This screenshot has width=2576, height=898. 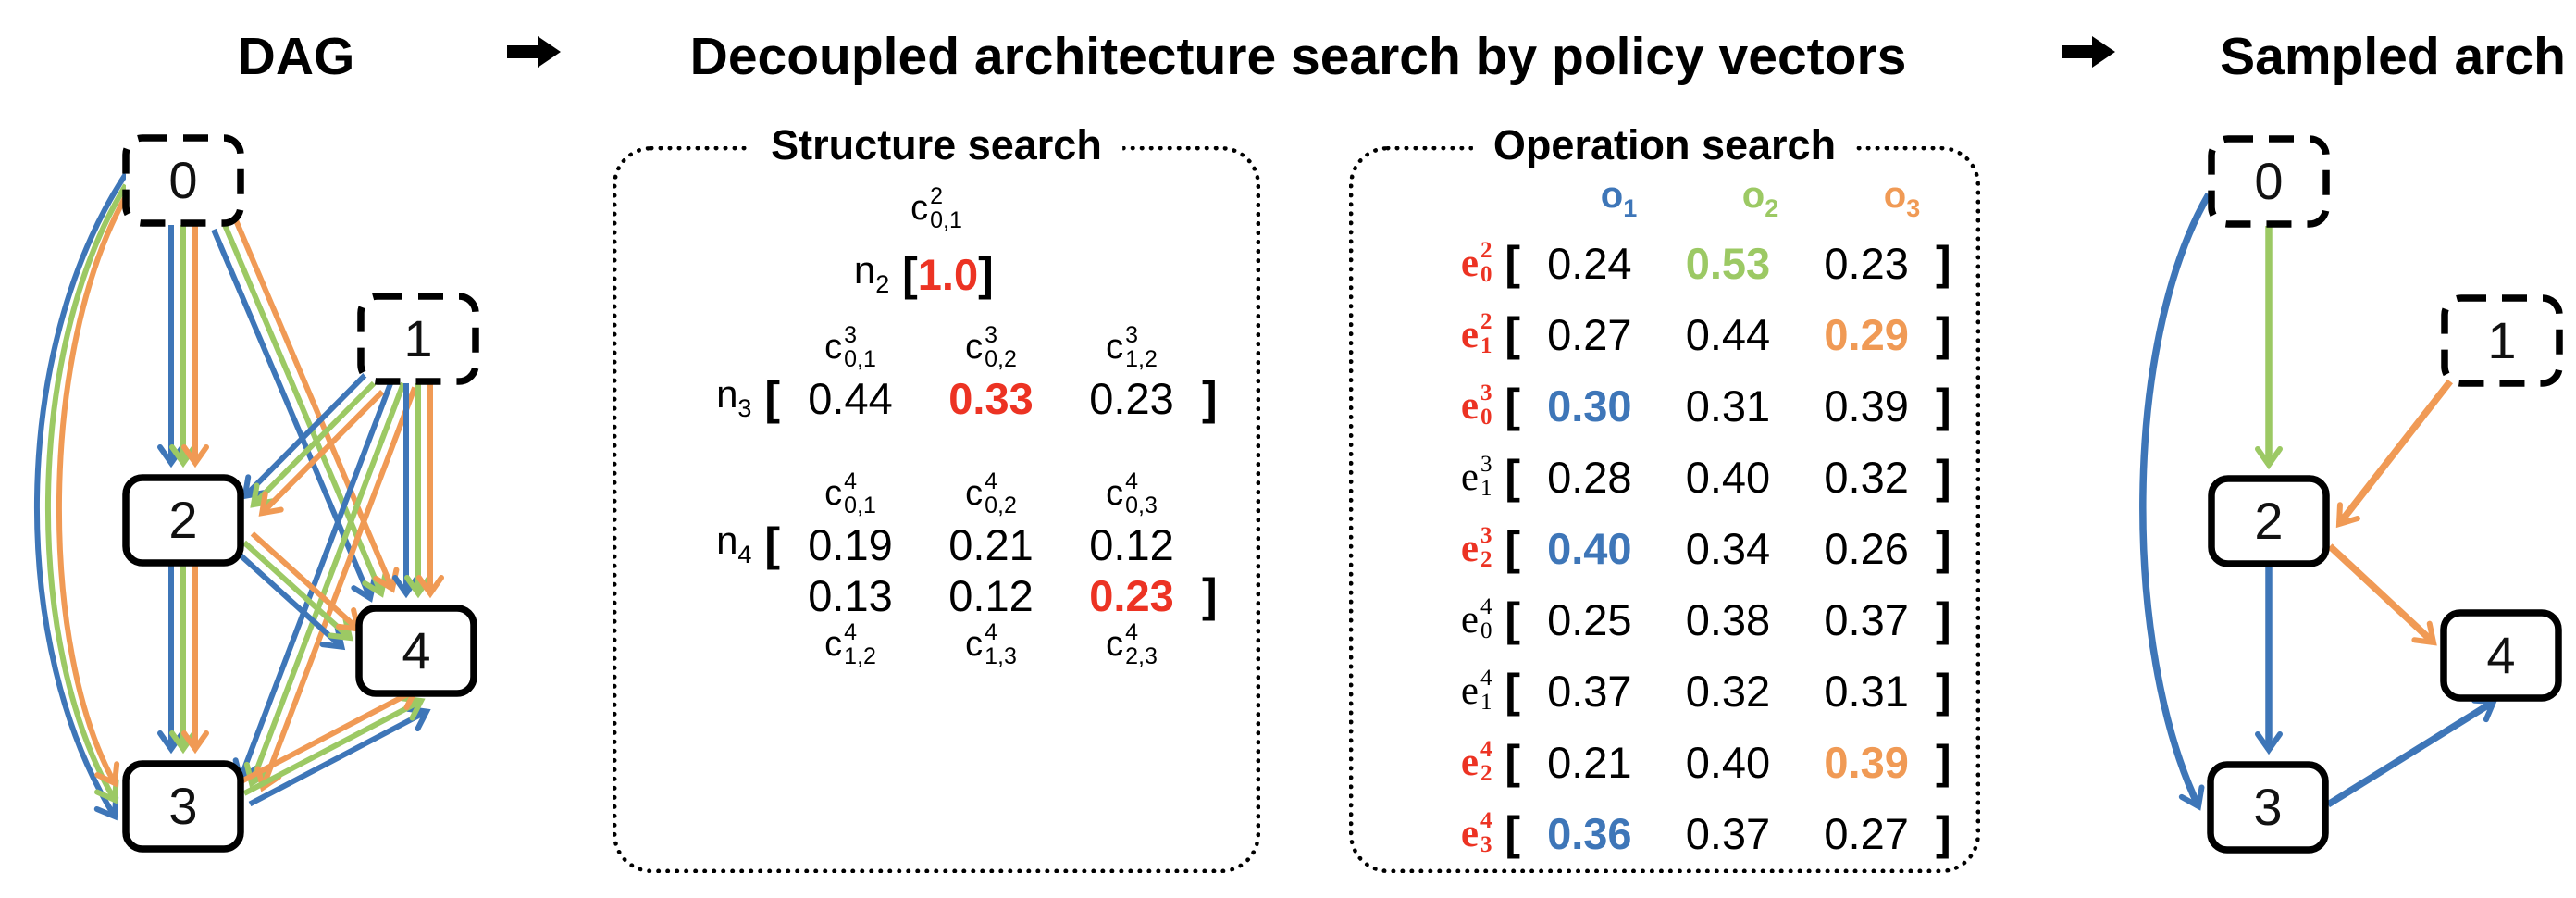 I want to click on dag-node-2-label: 2, so click(x=182, y=520).